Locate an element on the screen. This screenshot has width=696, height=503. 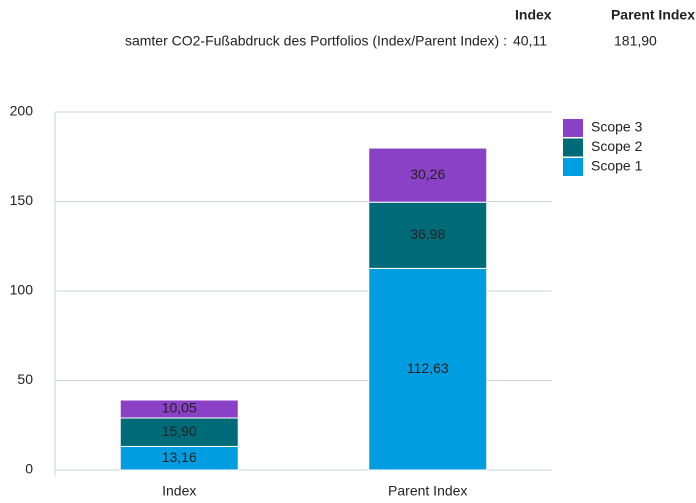
y-tick-label: 0 is located at coordinates (29, 469).